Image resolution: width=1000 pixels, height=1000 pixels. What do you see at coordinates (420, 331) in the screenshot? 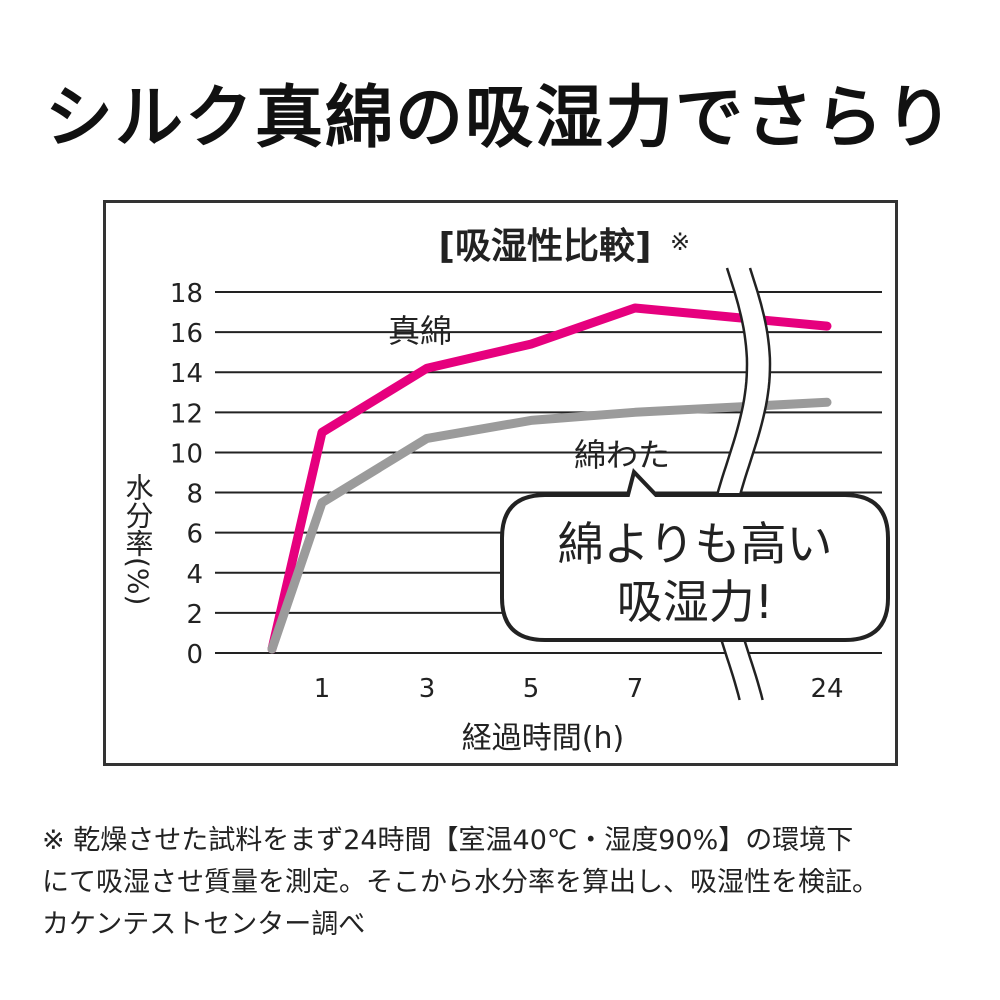
I see `series-label-mawata: 真綿` at bounding box center [420, 331].